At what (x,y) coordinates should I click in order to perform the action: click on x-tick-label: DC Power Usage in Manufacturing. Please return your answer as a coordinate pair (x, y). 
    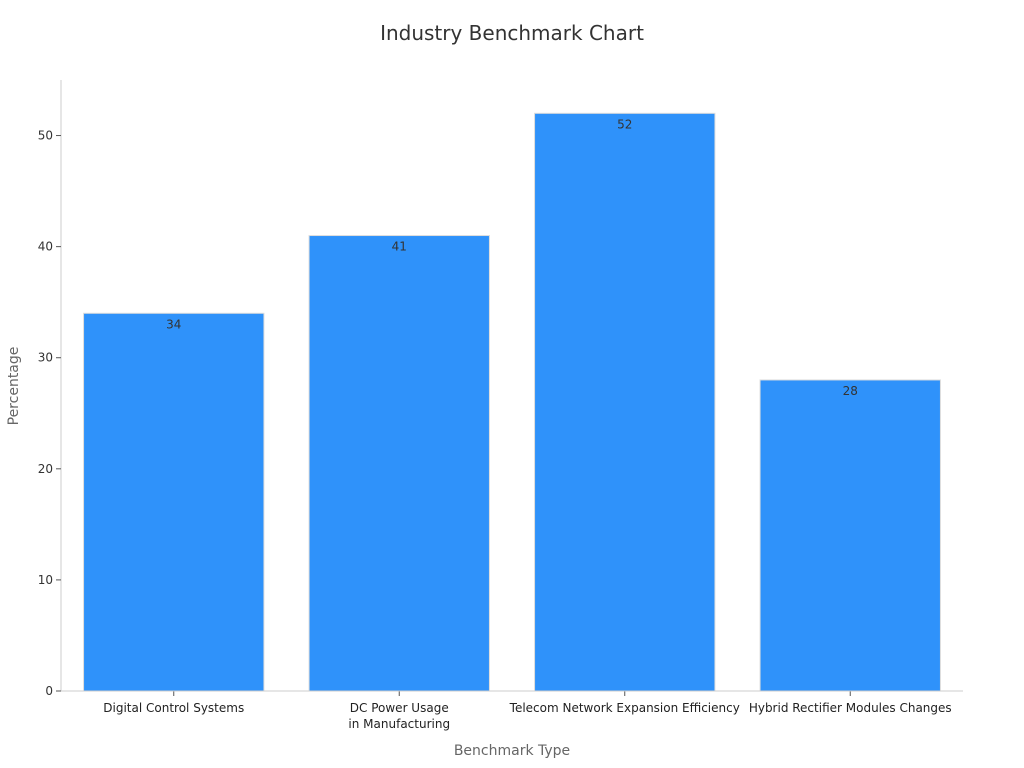
    Looking at the image, I should click on (399, 716).